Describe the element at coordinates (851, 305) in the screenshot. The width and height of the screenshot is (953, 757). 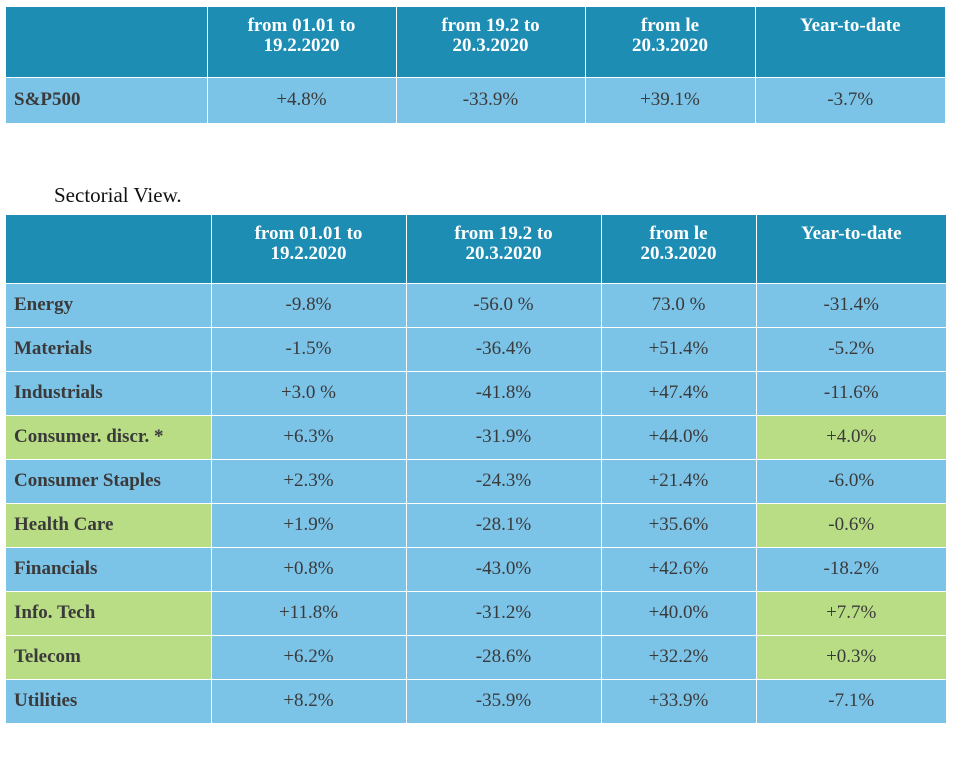
I see `value-cell: -31.4%` at that location.